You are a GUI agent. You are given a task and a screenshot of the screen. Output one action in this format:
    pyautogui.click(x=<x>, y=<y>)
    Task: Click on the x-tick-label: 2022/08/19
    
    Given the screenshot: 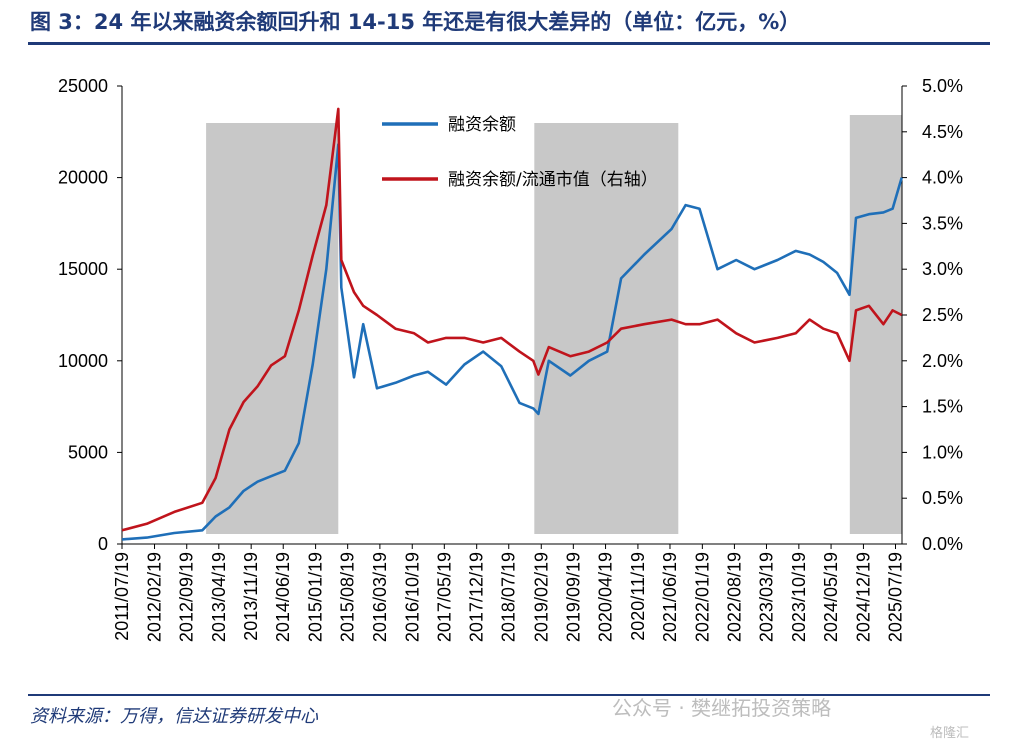 What is the action you would take?
    pyautogui.click(x=734, y=597)
    